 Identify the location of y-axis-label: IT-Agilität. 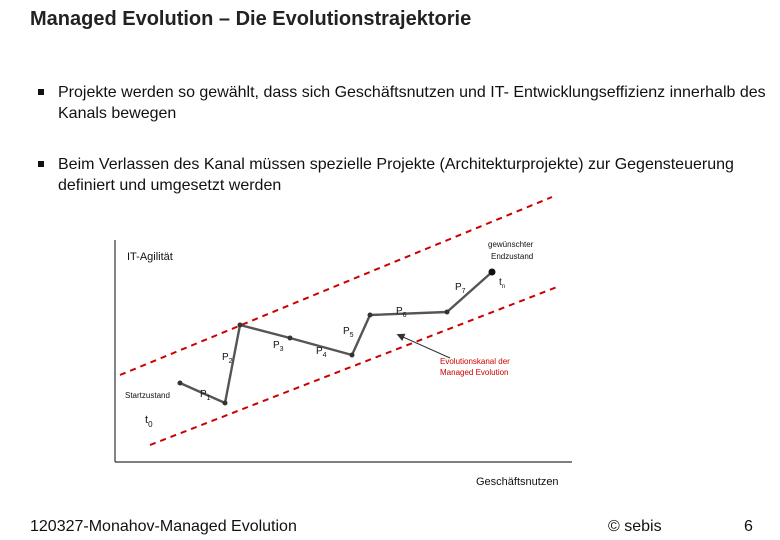
(150, 257).